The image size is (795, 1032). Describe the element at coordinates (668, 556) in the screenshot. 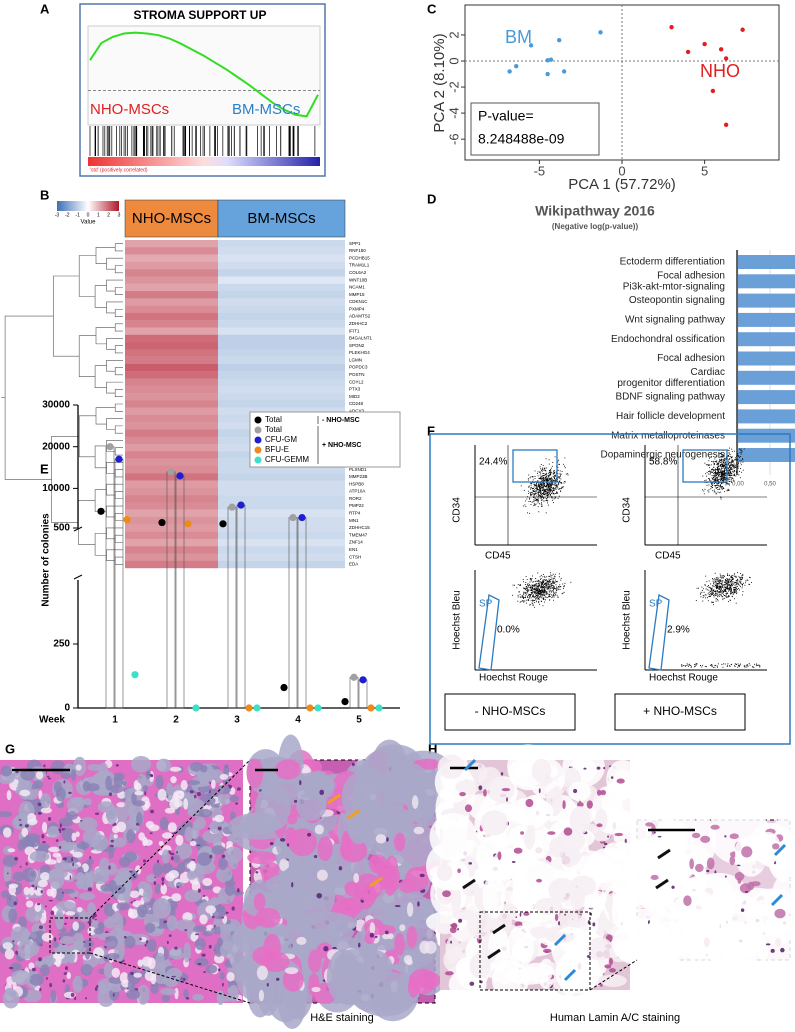

I see `axis-label: CD45` at that location.